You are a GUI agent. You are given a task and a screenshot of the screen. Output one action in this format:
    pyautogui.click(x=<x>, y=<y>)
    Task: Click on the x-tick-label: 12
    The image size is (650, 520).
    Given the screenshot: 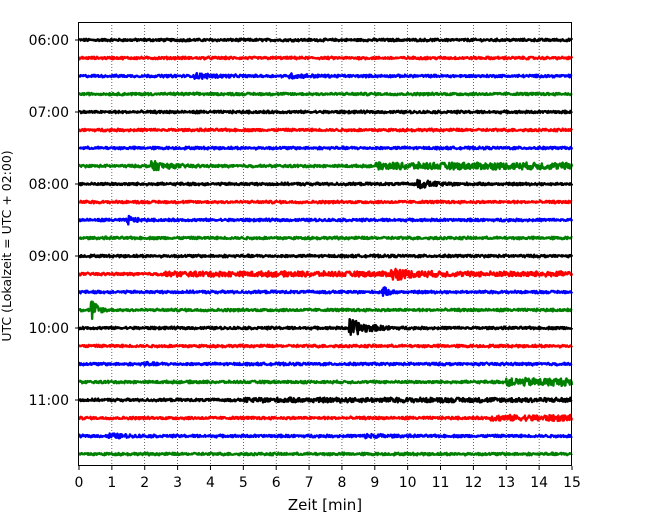 What is the action you would take?
    pyautogui.click(x=473, y=483)
    